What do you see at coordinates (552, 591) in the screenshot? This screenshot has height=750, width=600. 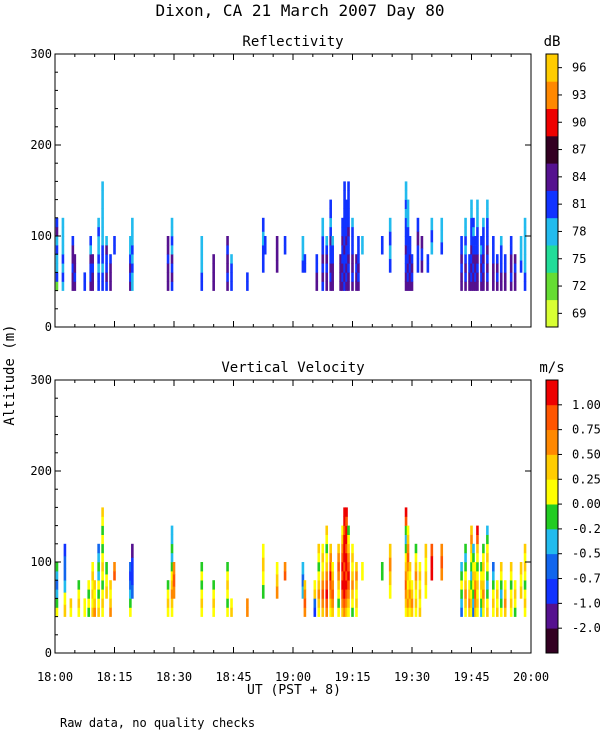 I see `velocity-colorbar-swatch` at bounding box center [552, 591].